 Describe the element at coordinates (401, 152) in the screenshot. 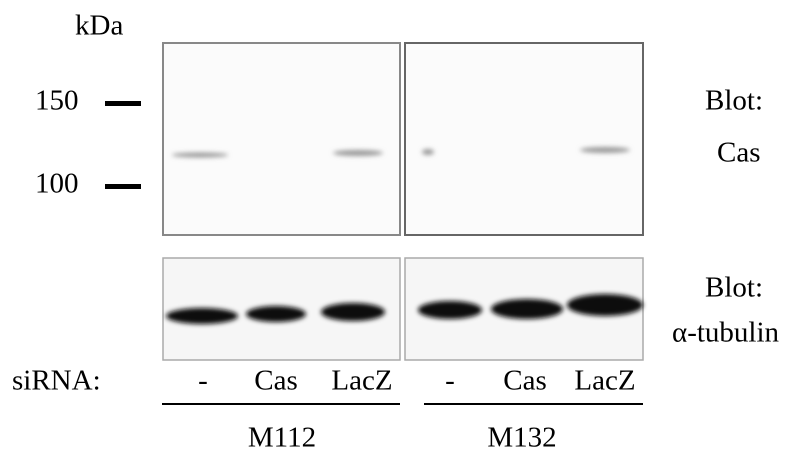

I see `faint-bands` at that location.